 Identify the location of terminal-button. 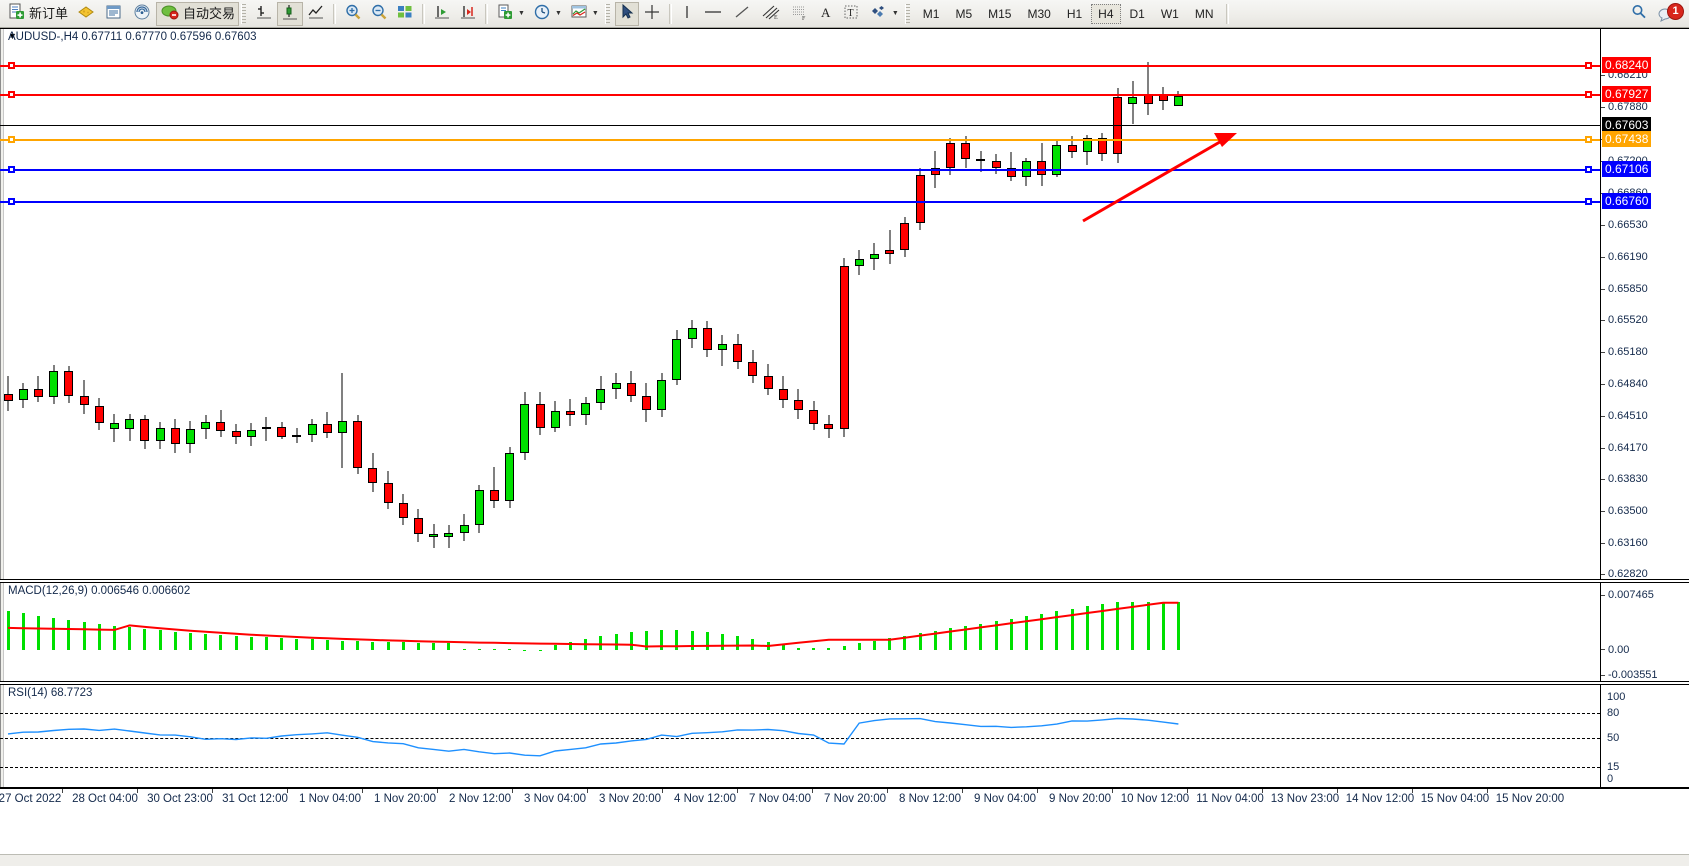
(114, 14).